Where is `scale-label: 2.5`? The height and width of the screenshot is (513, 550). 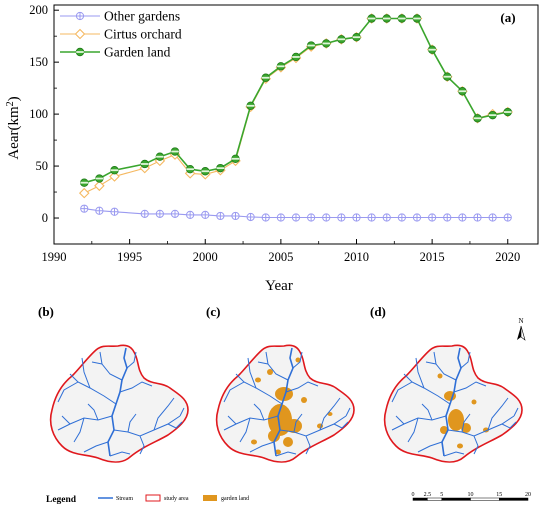
scale-label: 2.5 is located at coordinates (428, 495).